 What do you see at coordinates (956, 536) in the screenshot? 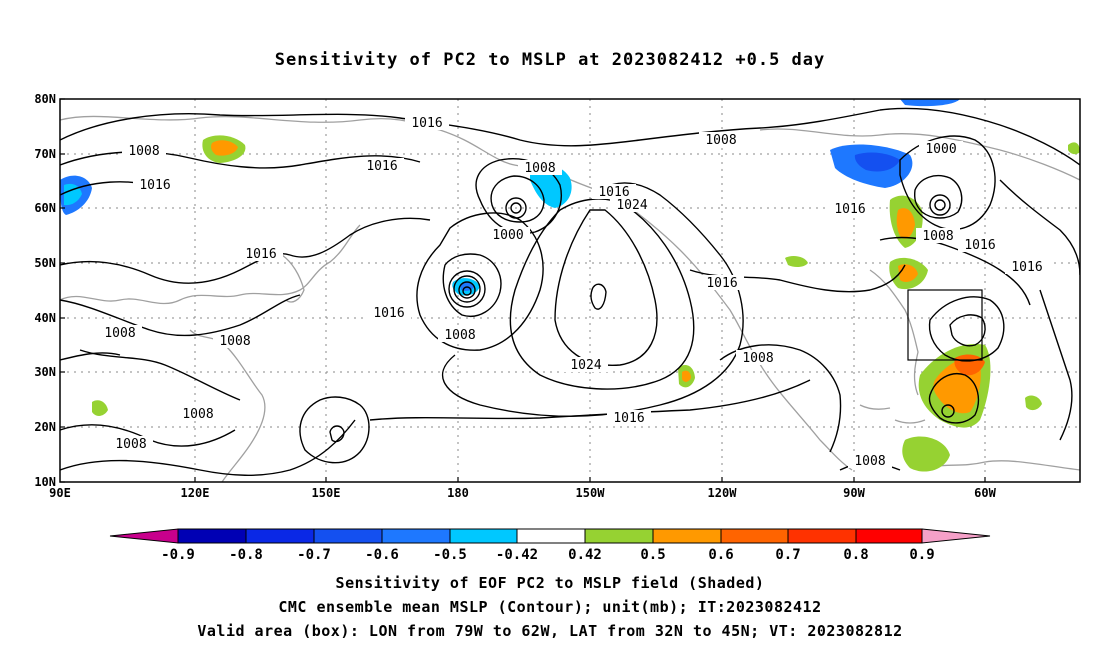
I see `colorbar-high-end` at bounding box center [956, 536].